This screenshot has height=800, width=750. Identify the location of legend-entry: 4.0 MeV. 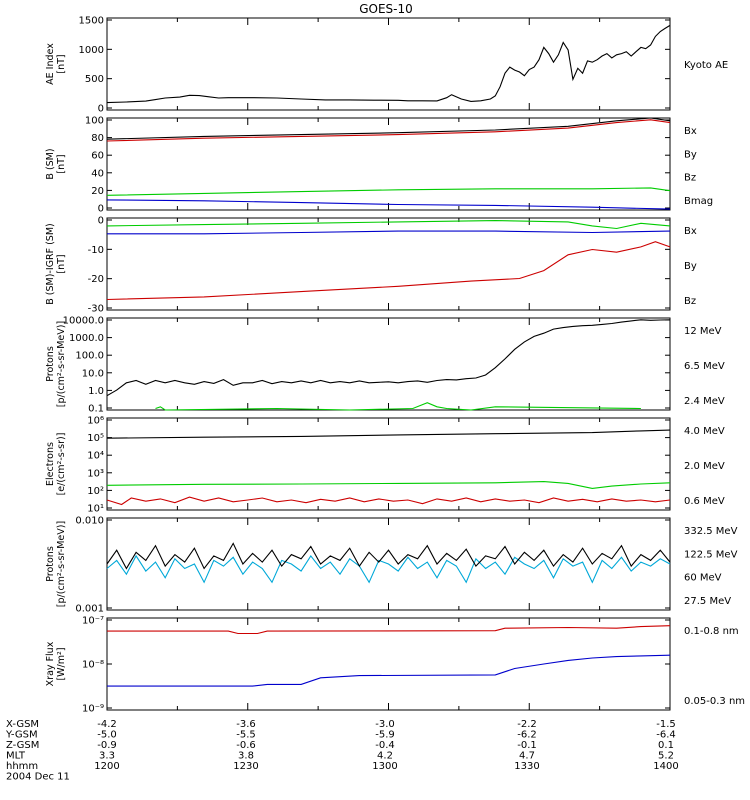
(704, 431).